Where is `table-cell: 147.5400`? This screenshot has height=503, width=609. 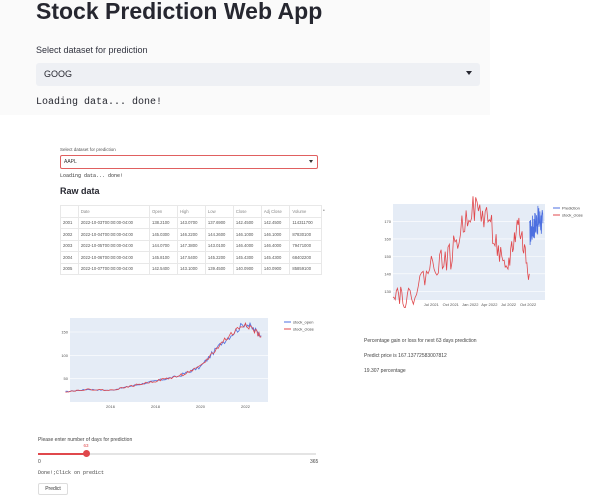
table-cell: 147.5400 is located at coordinates (191, 257).